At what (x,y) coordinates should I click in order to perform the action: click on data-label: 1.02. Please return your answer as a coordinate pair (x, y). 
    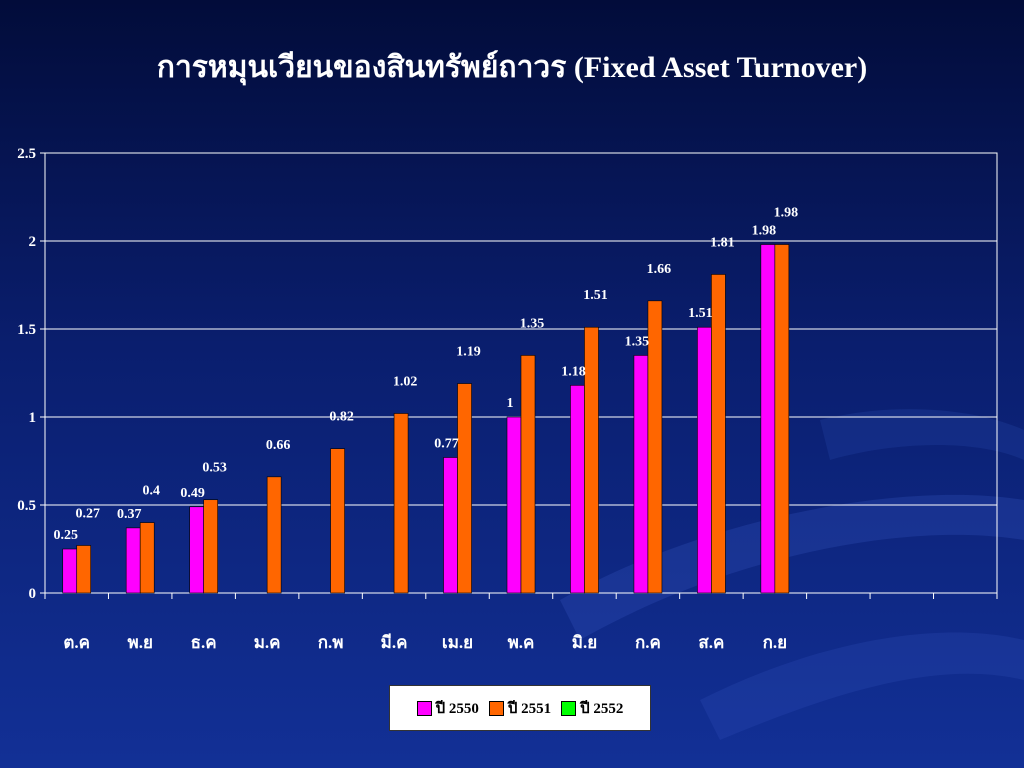
    Looking at the image, I should click on (405, 381).